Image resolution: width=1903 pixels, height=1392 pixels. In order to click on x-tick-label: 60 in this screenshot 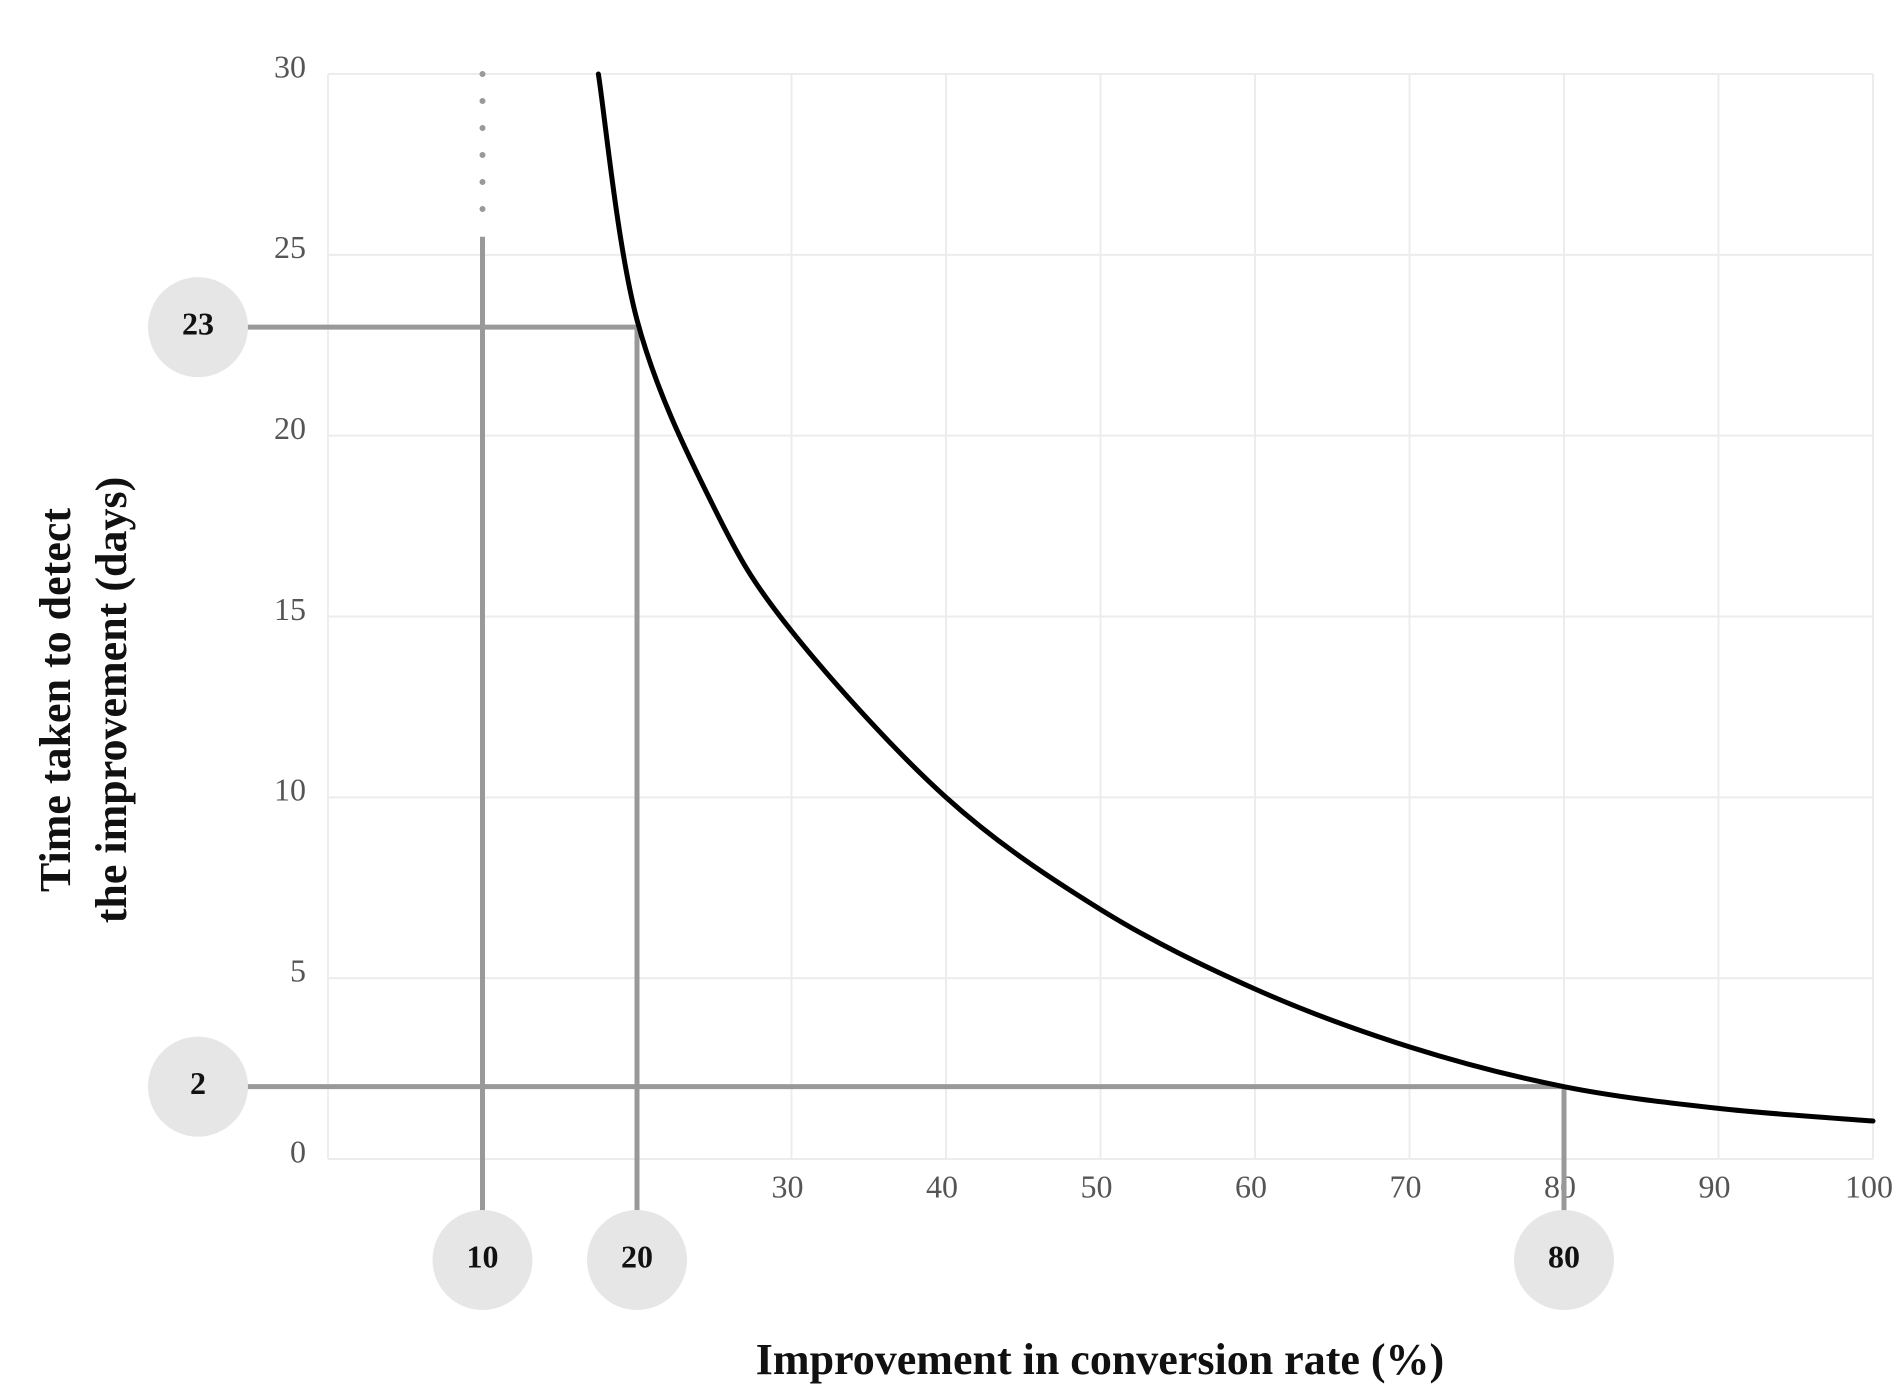, I will do `click(1251, 1186)`.